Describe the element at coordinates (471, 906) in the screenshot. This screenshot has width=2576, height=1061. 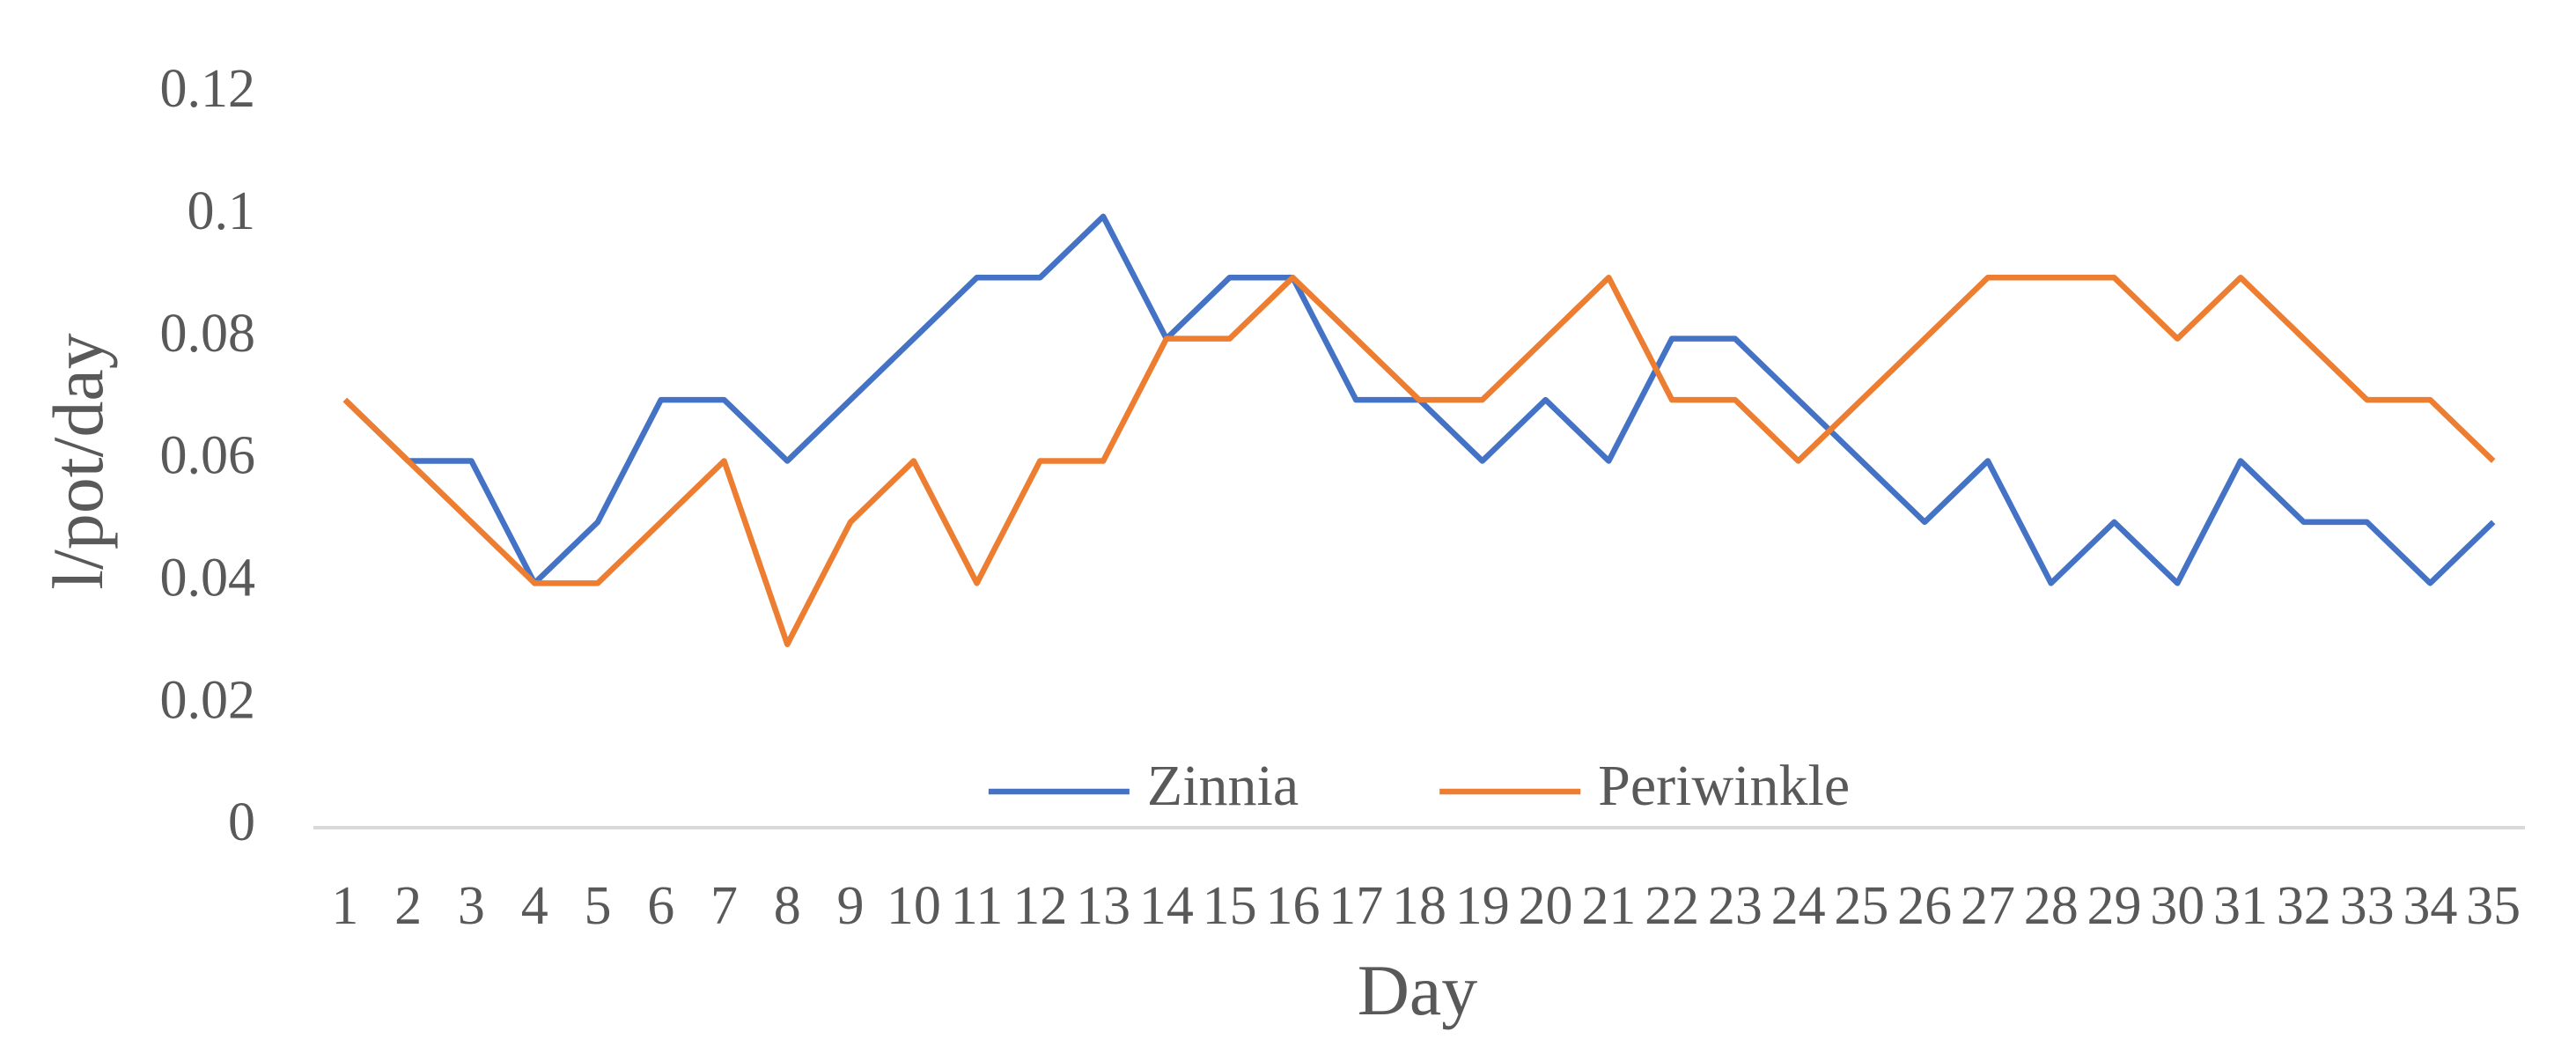
I see `x-tick-label: 3` at that location.